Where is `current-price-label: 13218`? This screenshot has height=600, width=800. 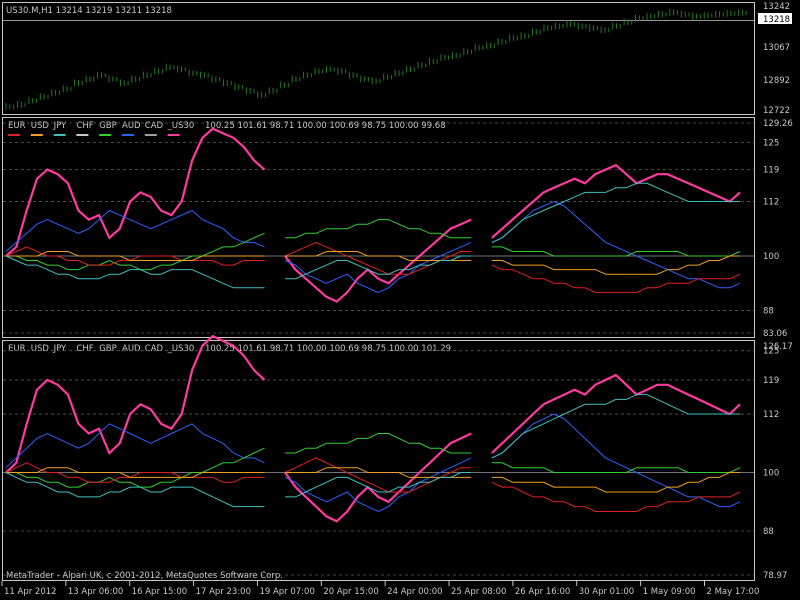 current-price-label: 13218 is located at coordinates (776, 20).